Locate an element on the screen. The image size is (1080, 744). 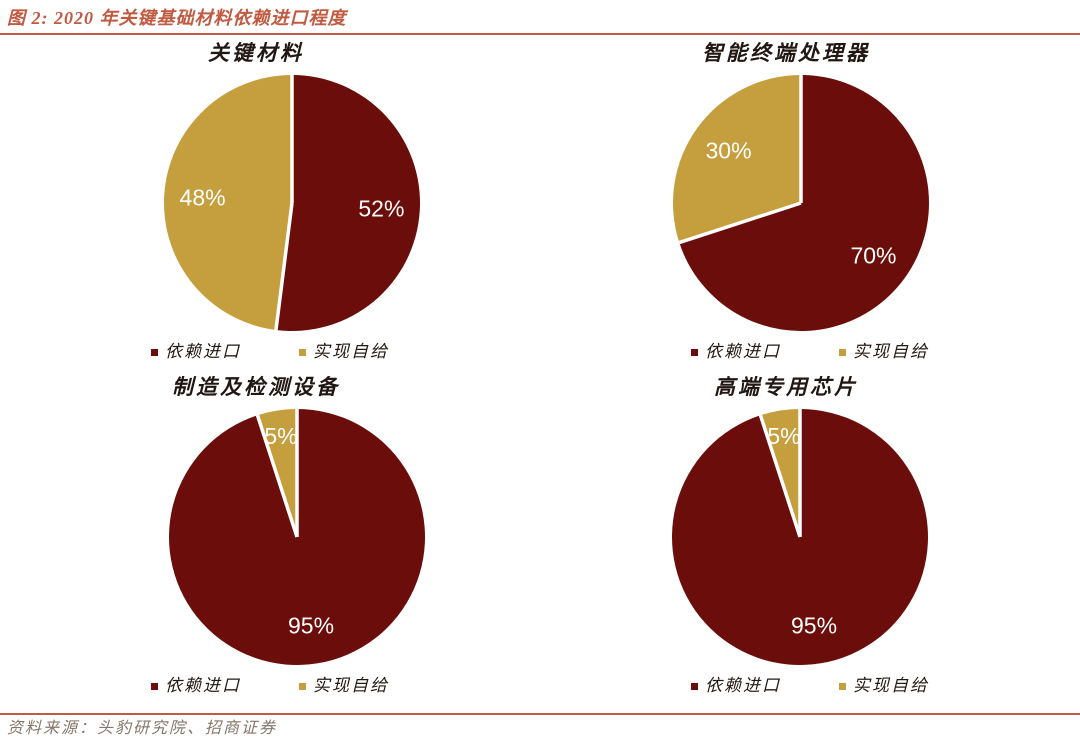
legend-high-end-specialized-chips: 依赖进口 实现自给 is located at coordinates (810, 686).